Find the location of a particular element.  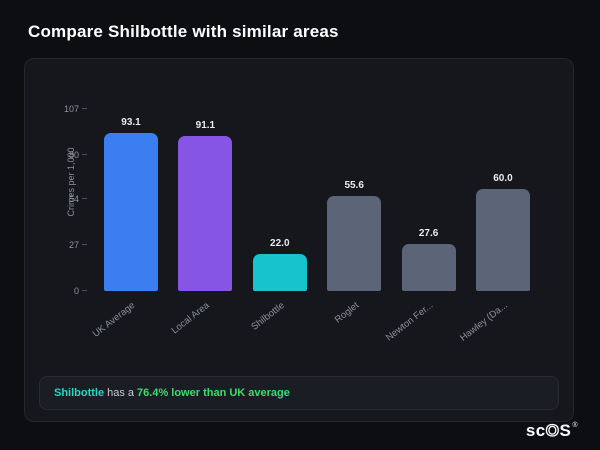

y-tick-label: 80 is located at coordinates (73, 154).